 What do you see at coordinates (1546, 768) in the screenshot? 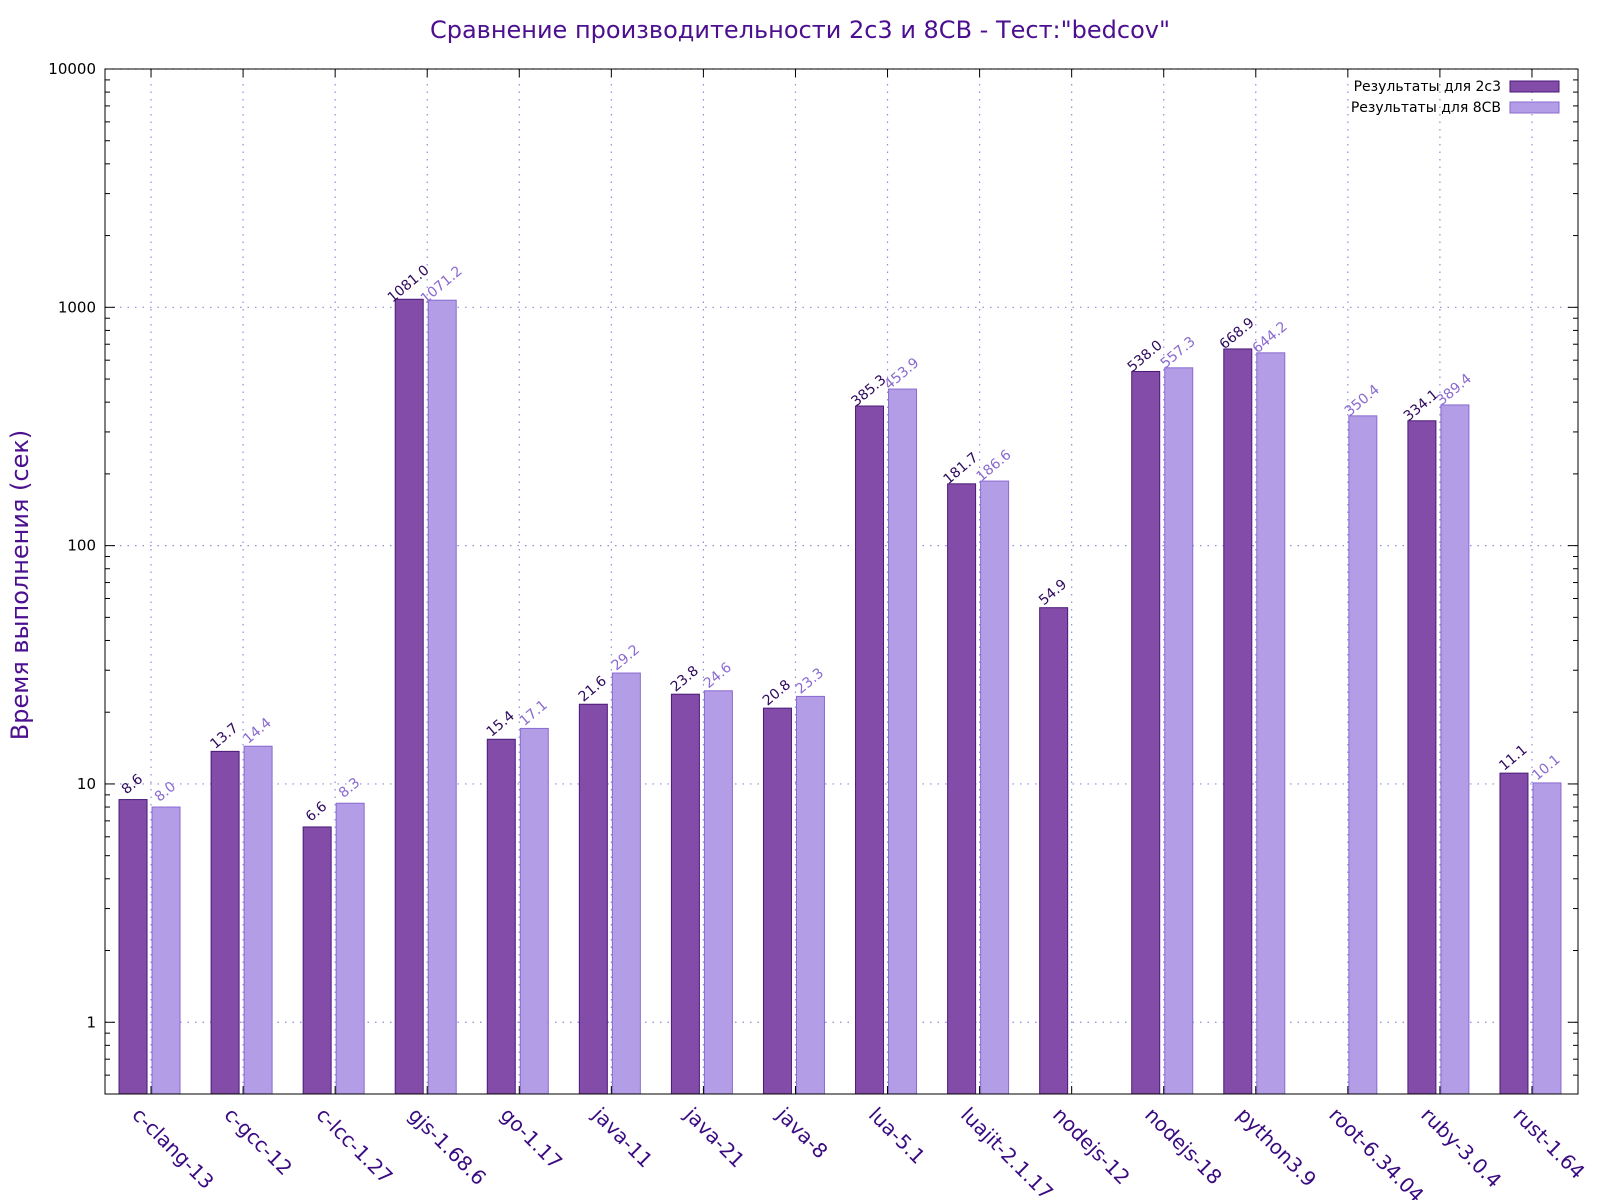
I see `data-label: 10.1` at bounding box center [1546, 768].